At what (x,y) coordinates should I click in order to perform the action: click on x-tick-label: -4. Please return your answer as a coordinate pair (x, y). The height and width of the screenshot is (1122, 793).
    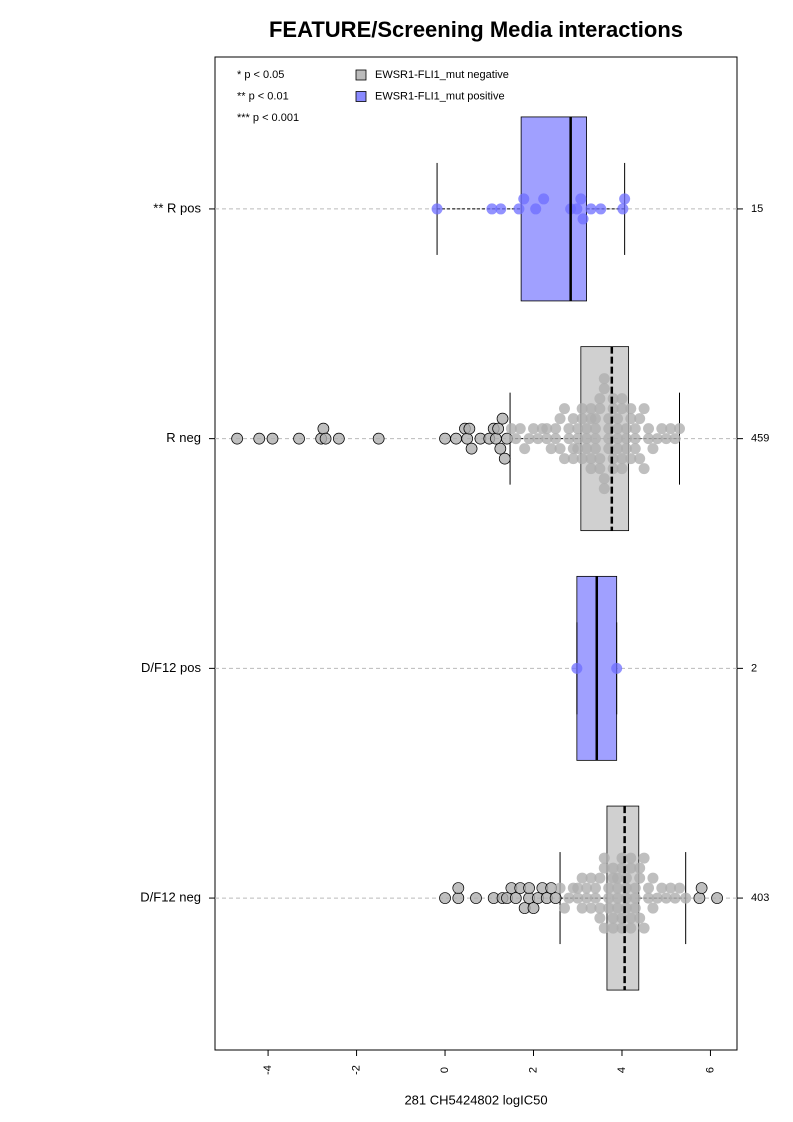
    Looking at the image, I should click on (268, 1070).